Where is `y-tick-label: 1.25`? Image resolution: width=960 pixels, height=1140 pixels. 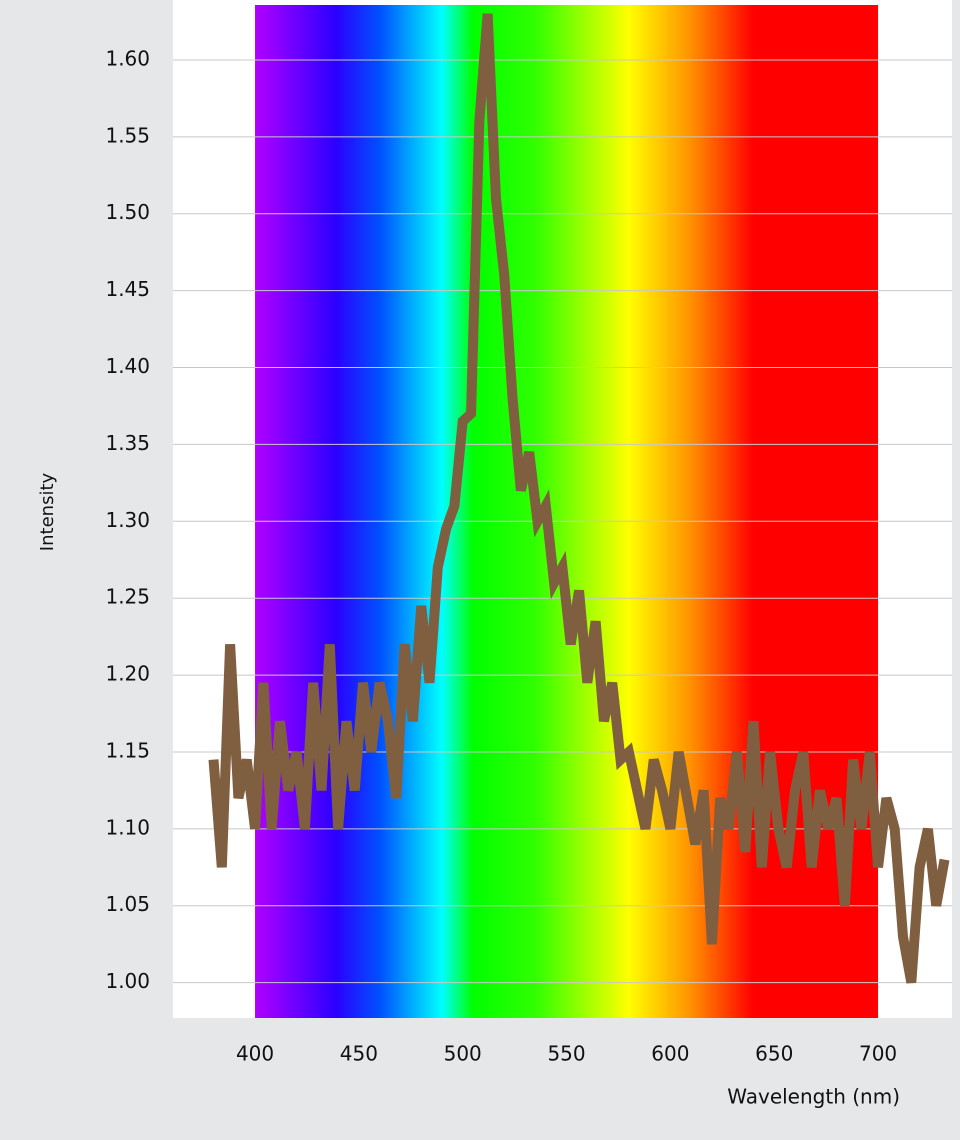 y-tick-label: 1.25 is located at coordinates (127, 597).